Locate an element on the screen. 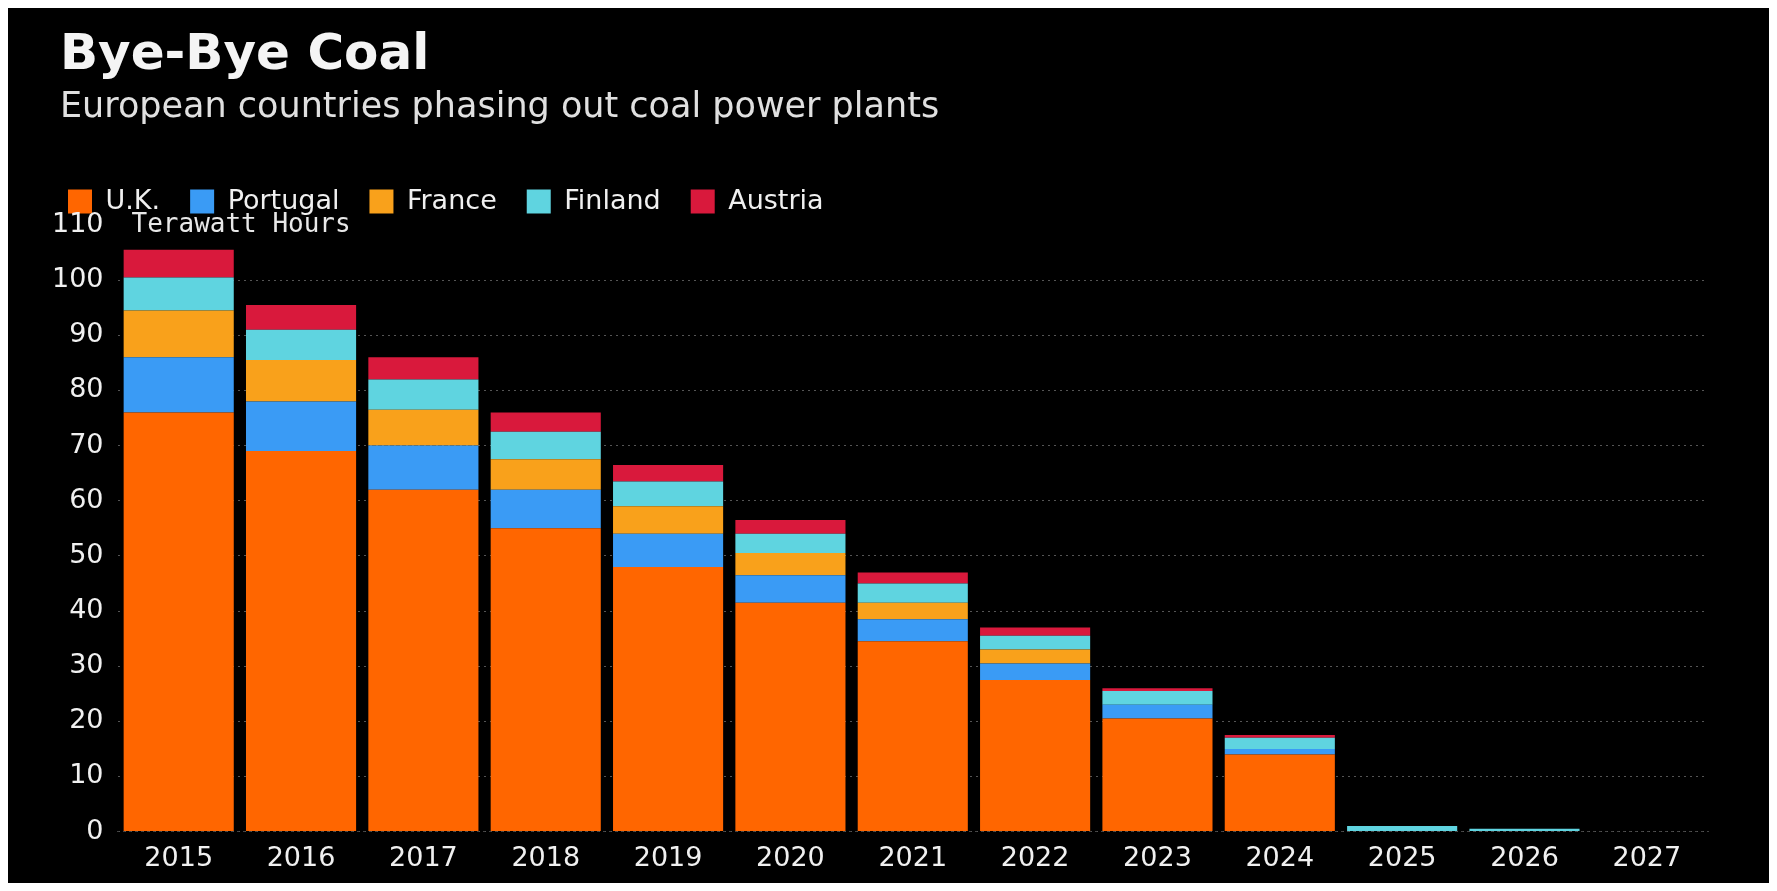 The width and height of the screenshot is (1777, 891). y-tick-label: 0 is located at coordinates (95, 829).